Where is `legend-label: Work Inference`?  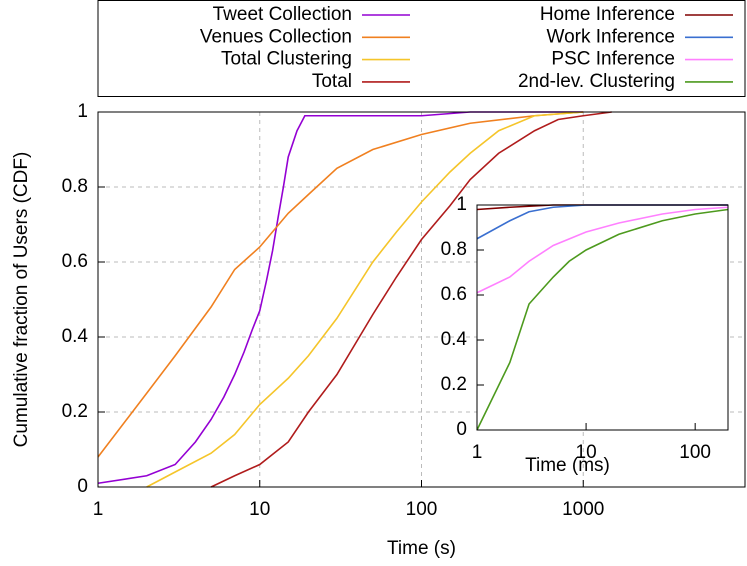
legend-label: Work Inference is located at coordinates (611, 36).